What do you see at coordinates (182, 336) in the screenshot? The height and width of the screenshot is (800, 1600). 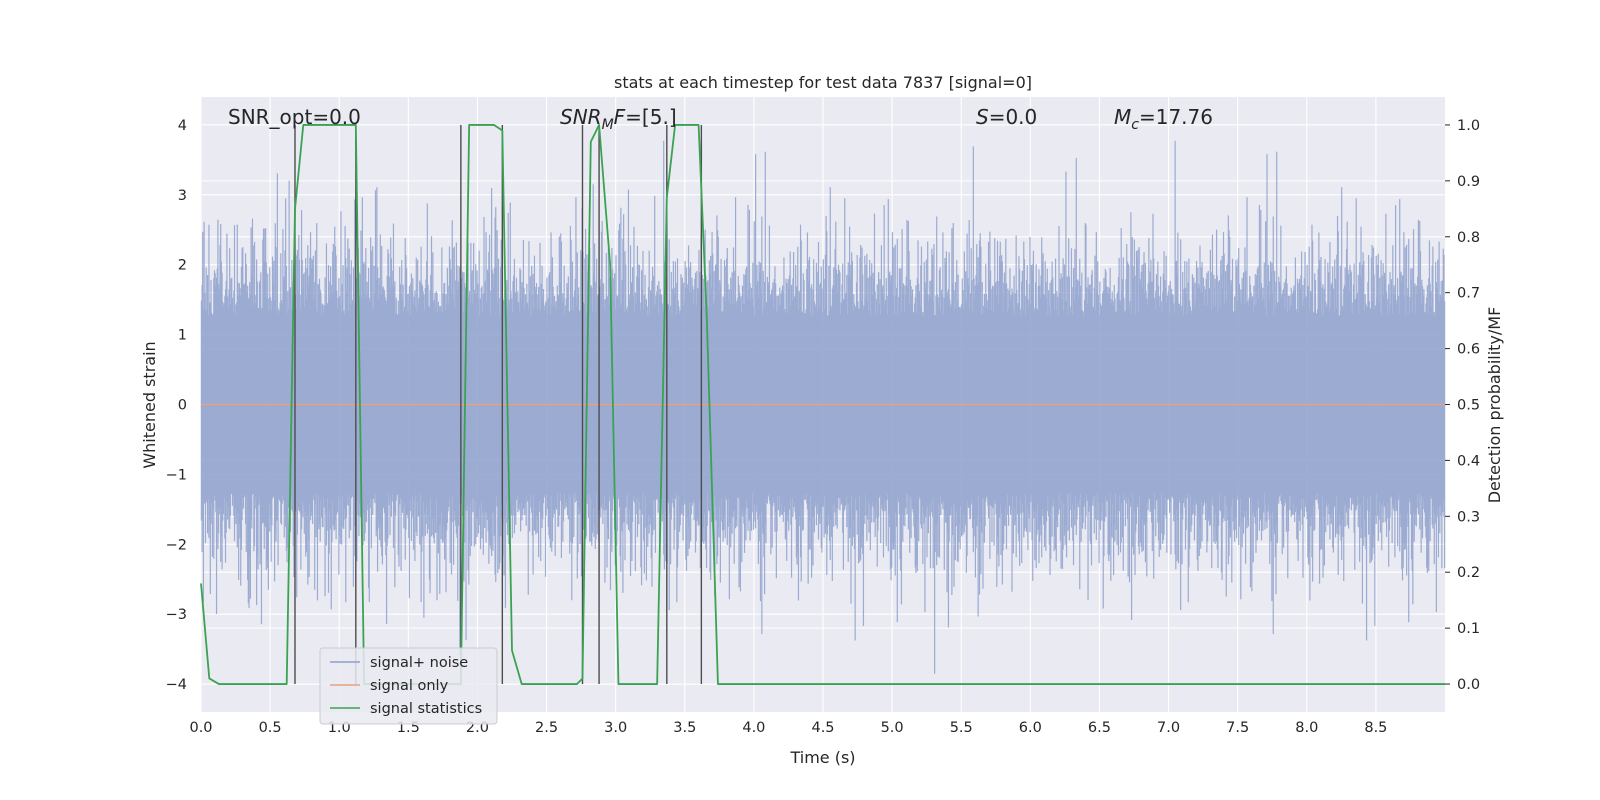 I see `y-left-tick-label-5: 1` at bounding box center [182, 336].